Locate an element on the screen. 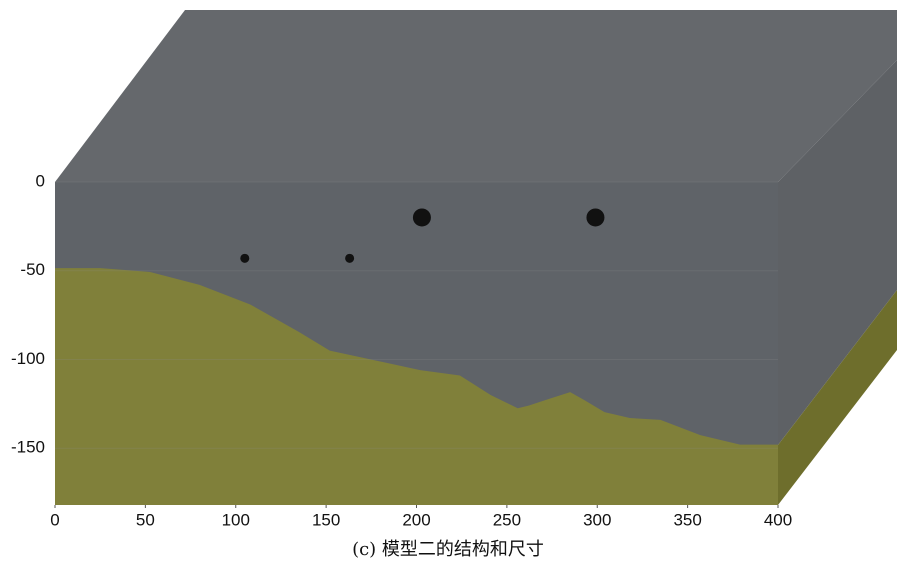 The height and width of the screenshot is (573, 897). y-tick-label: -100 is located at coordinates (28, 358).